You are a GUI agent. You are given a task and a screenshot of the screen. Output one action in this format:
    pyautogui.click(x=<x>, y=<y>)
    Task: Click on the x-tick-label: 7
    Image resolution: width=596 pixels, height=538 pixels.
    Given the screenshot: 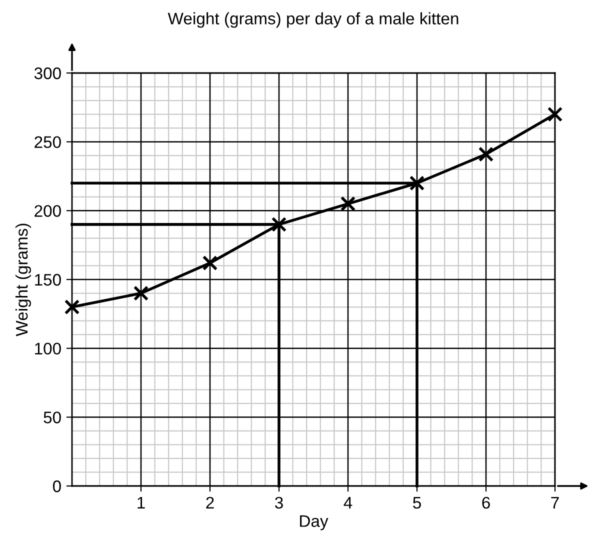 What is the action you would take?
    pyautogui.click(x=555, y=502)
    